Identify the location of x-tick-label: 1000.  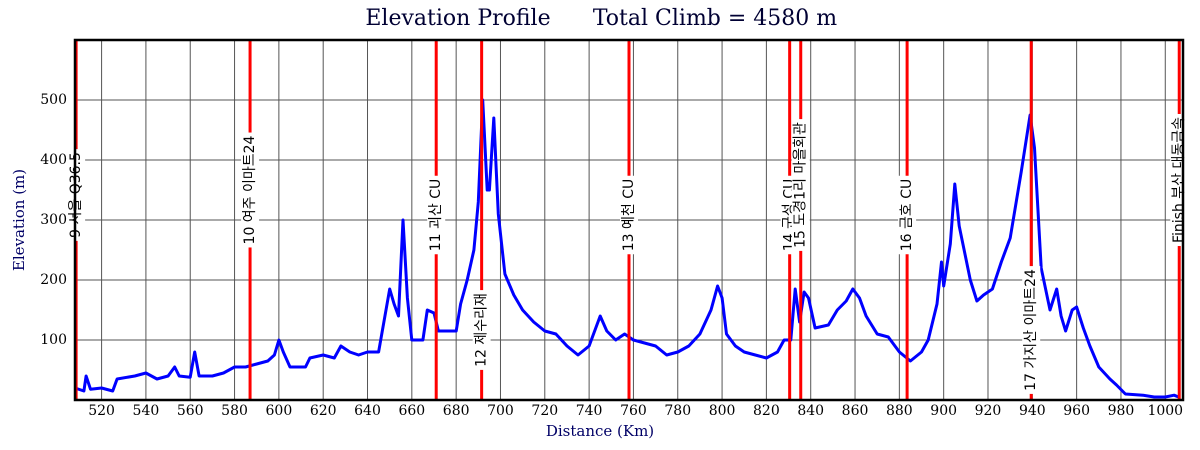
(1165, 411).